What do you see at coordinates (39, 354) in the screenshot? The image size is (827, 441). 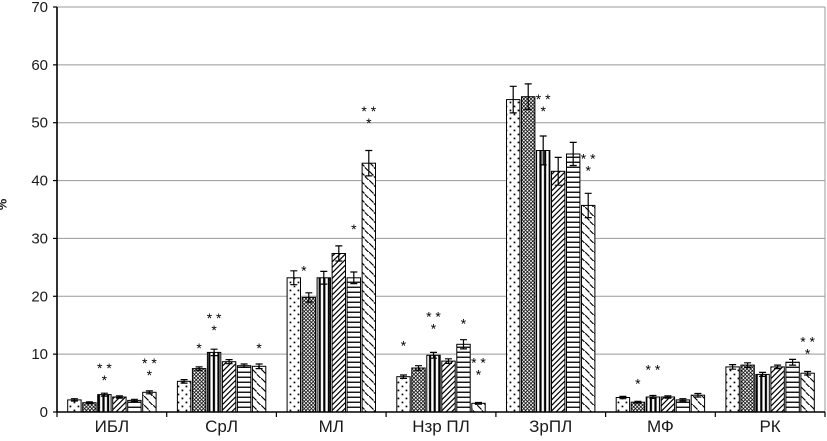 I see `y-tick-label: 10` at bounding box center [39, 354].